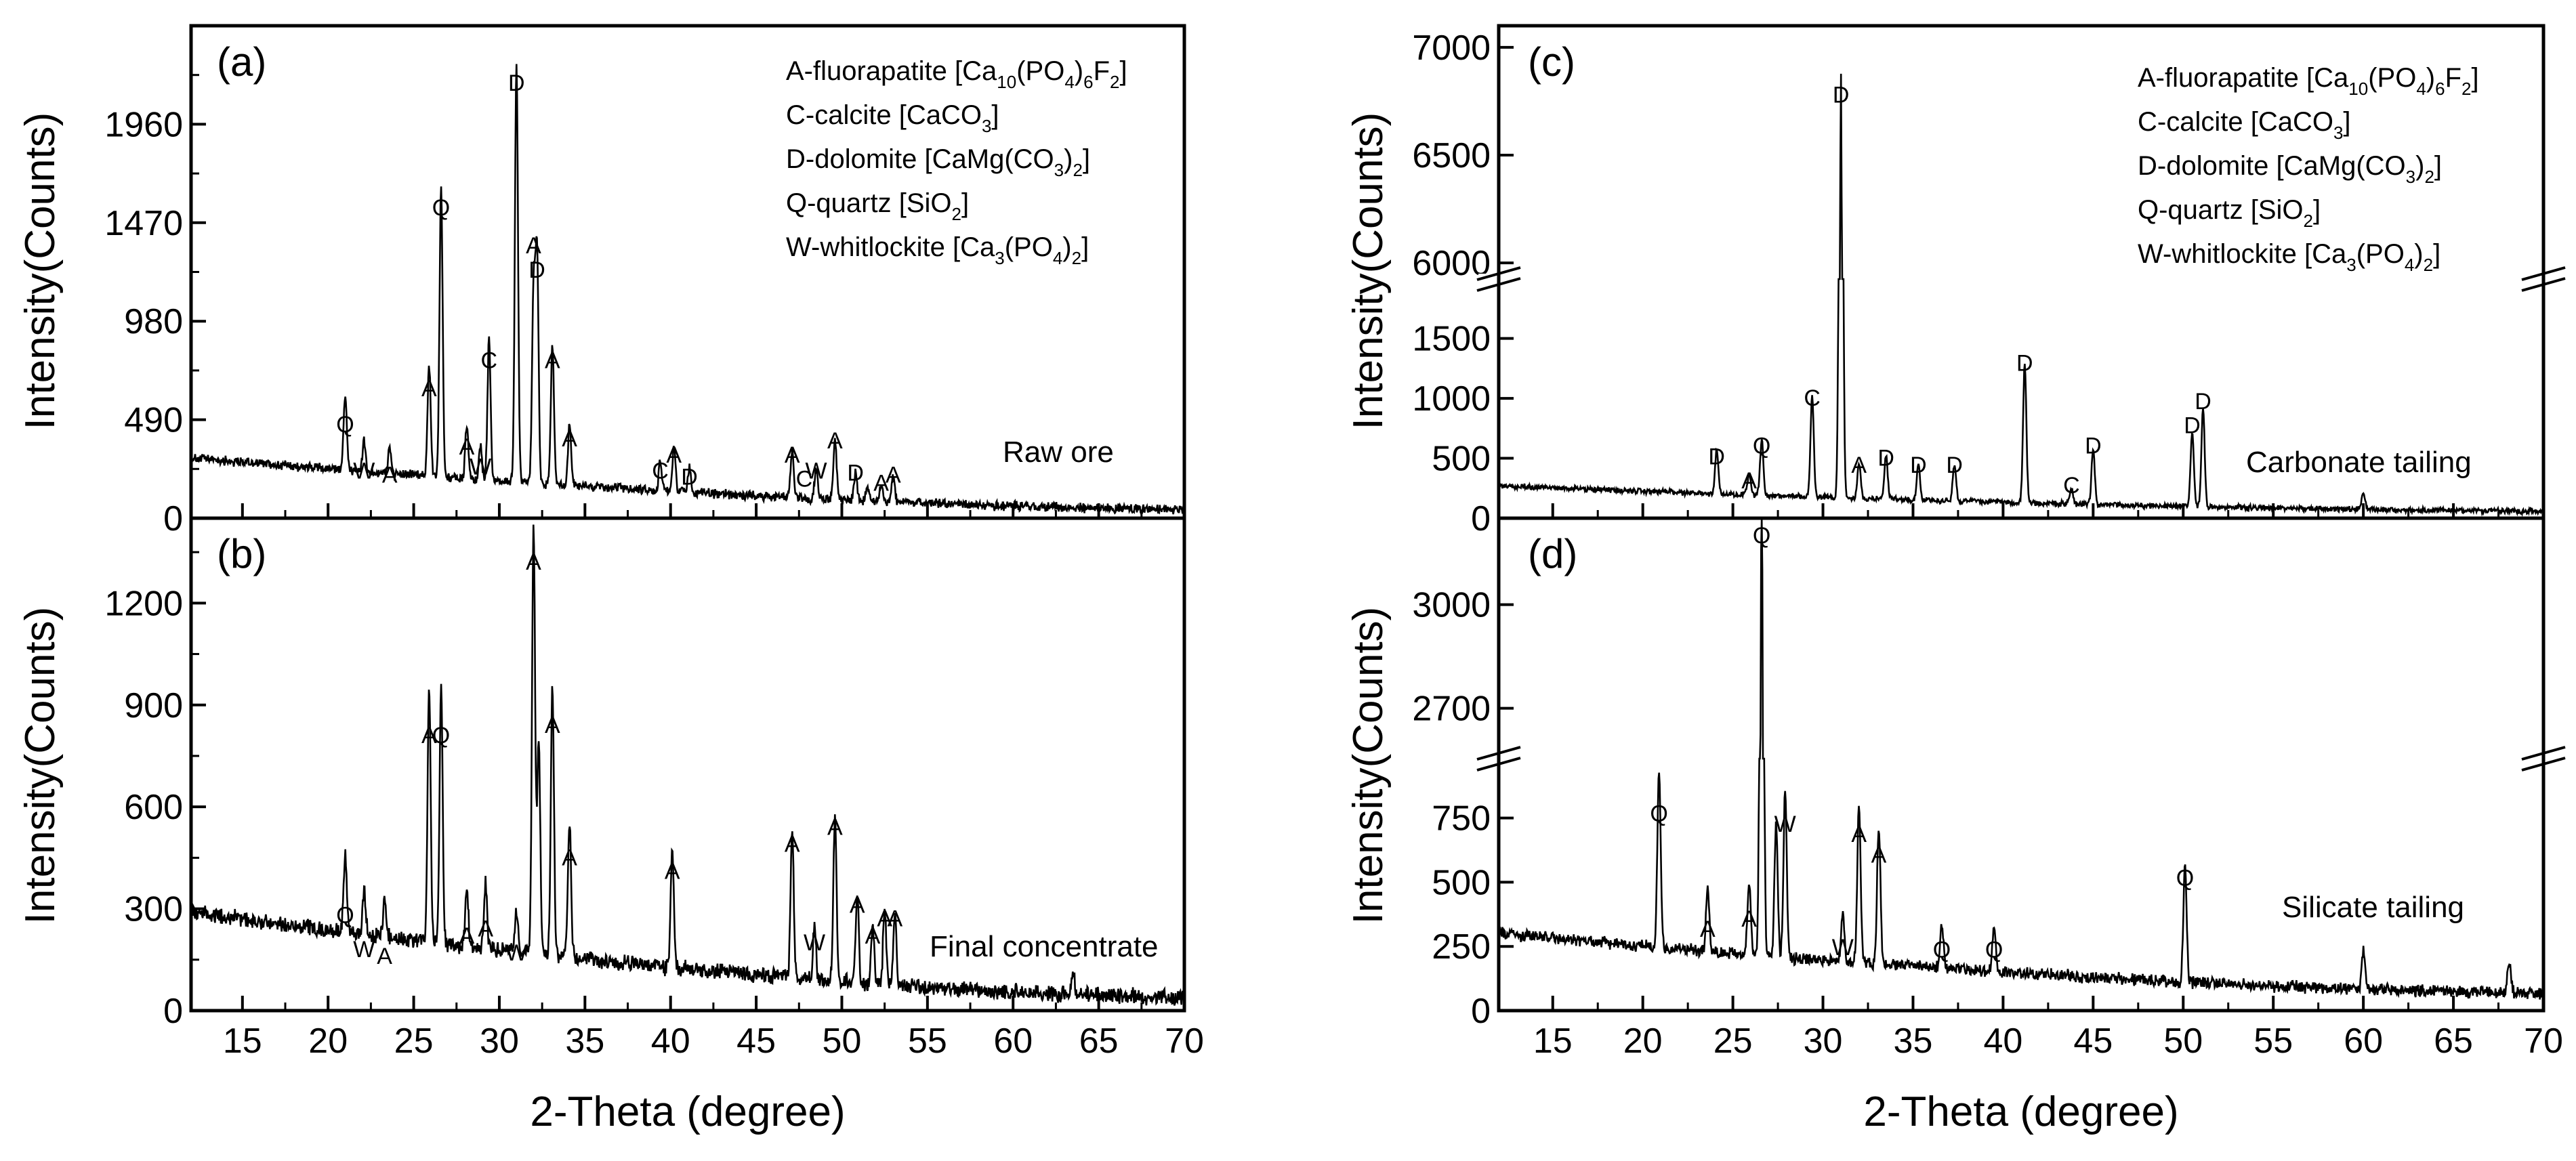 This screenshot has width=2576, height=1161. I want to click on peak-label-b-12: A, so click(792, 844).